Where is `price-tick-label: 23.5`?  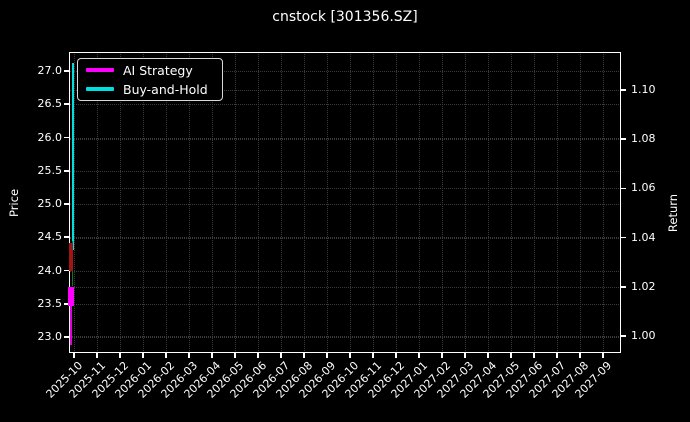 price-tick-label: 23.5 is located at coordinates (50, 303).